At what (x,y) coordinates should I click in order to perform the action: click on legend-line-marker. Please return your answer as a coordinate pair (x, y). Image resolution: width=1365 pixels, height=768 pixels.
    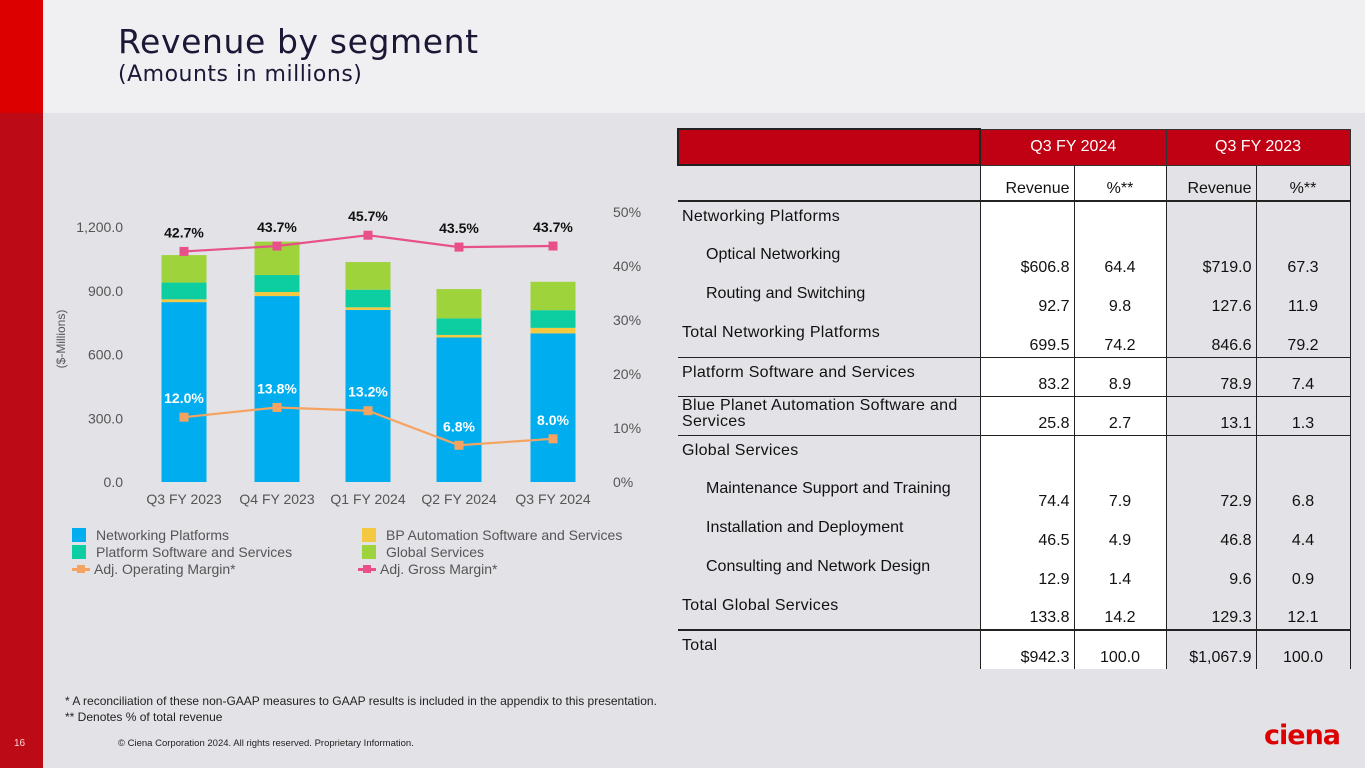
    Looking at the image, I should click on (367, 568).